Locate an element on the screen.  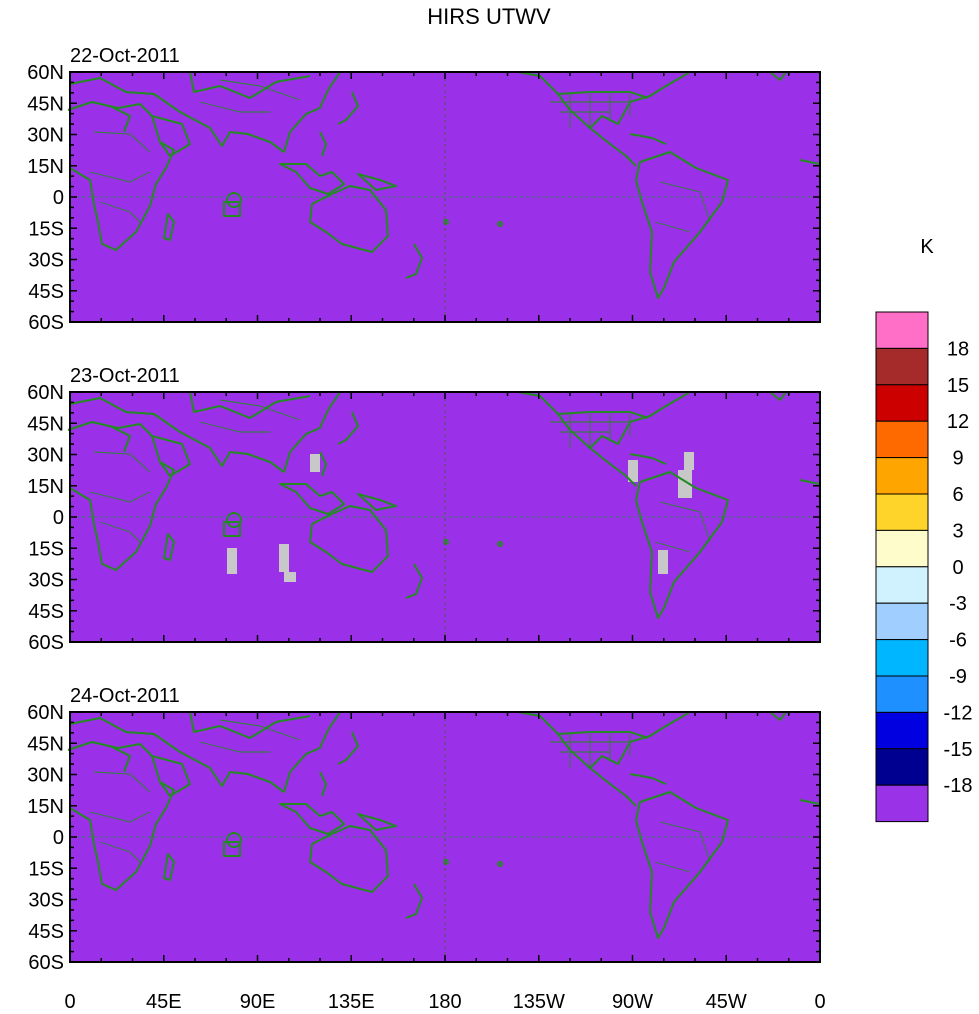
colorbar-label: 6 is located at coordinates (957, 495).